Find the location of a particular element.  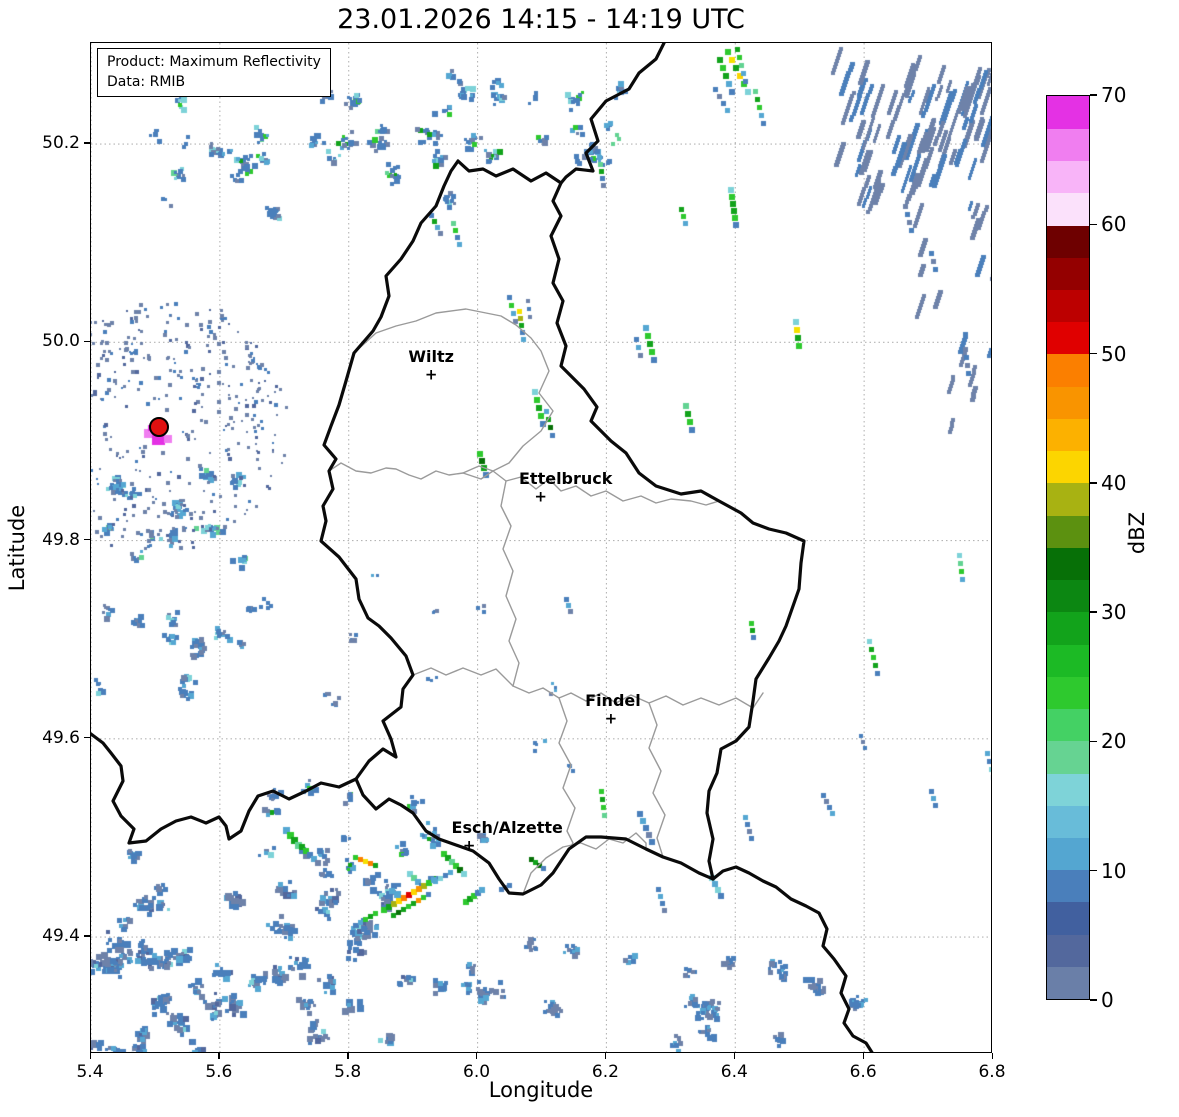

x-tick-label: 5.8 is located at coordinates (348, 1072).